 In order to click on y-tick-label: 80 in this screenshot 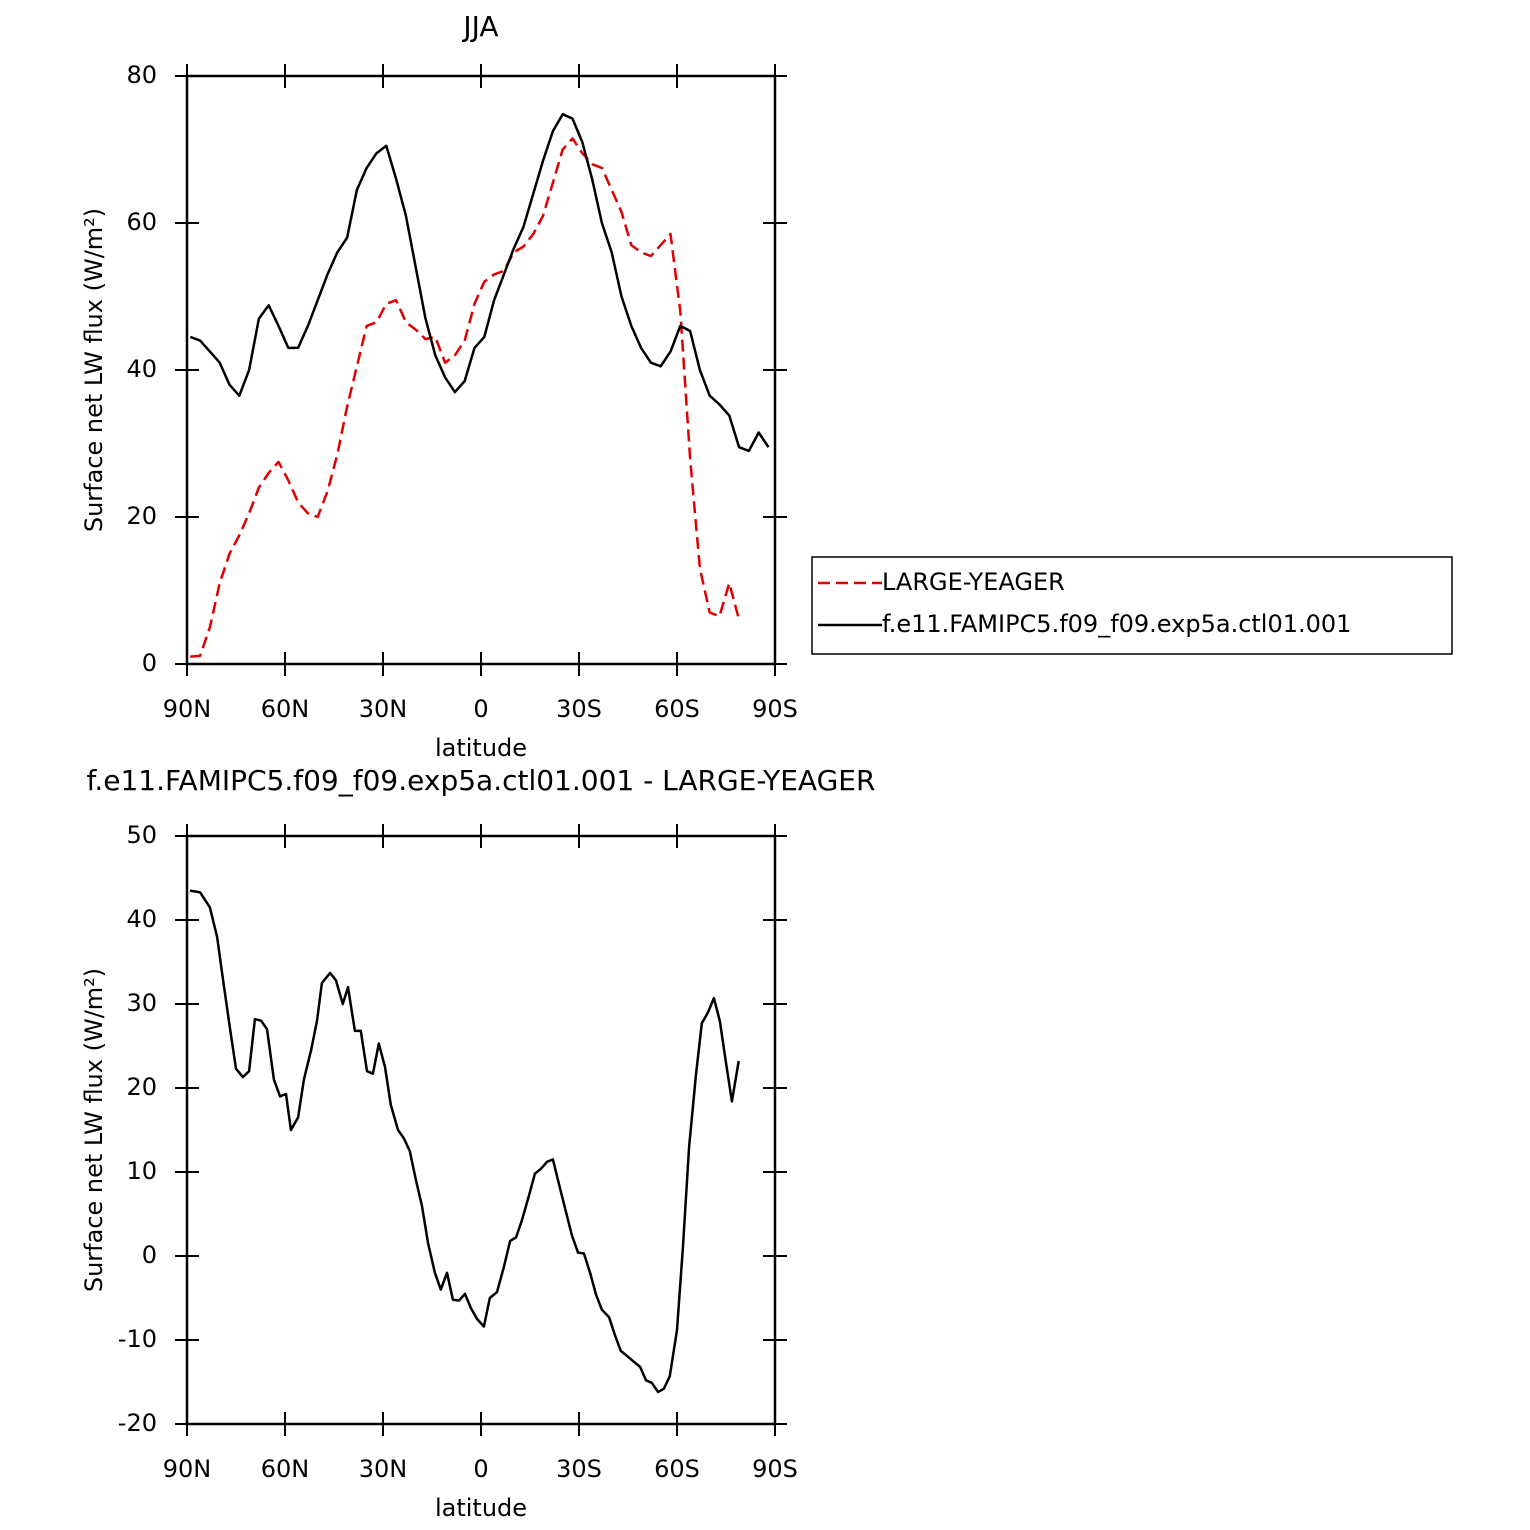, I will do `click(141, 75)`.